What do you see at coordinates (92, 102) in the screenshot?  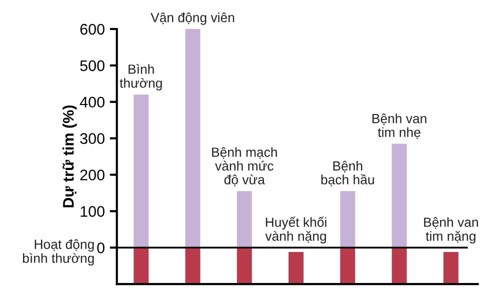 I see `y-tick-label: 400` at bounding box center [92, 102].